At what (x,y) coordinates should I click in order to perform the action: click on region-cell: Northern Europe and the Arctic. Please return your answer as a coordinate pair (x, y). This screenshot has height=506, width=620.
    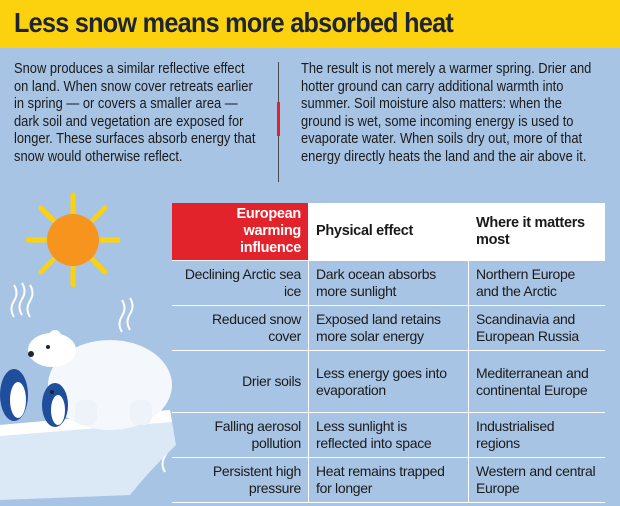
    Looking at the image, I should click on (536, 283).